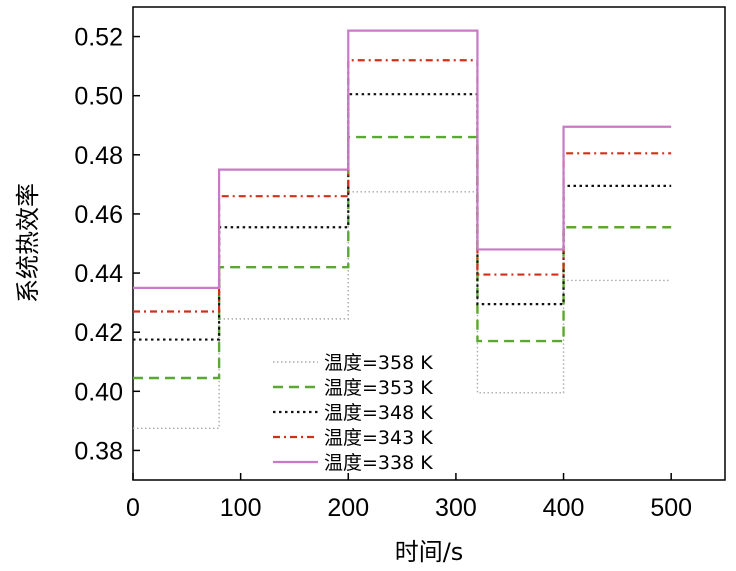 The width and height of the screenshot is (736, 571). I want to click on legend-label-0: 温度=358 K, so click(378, 363).